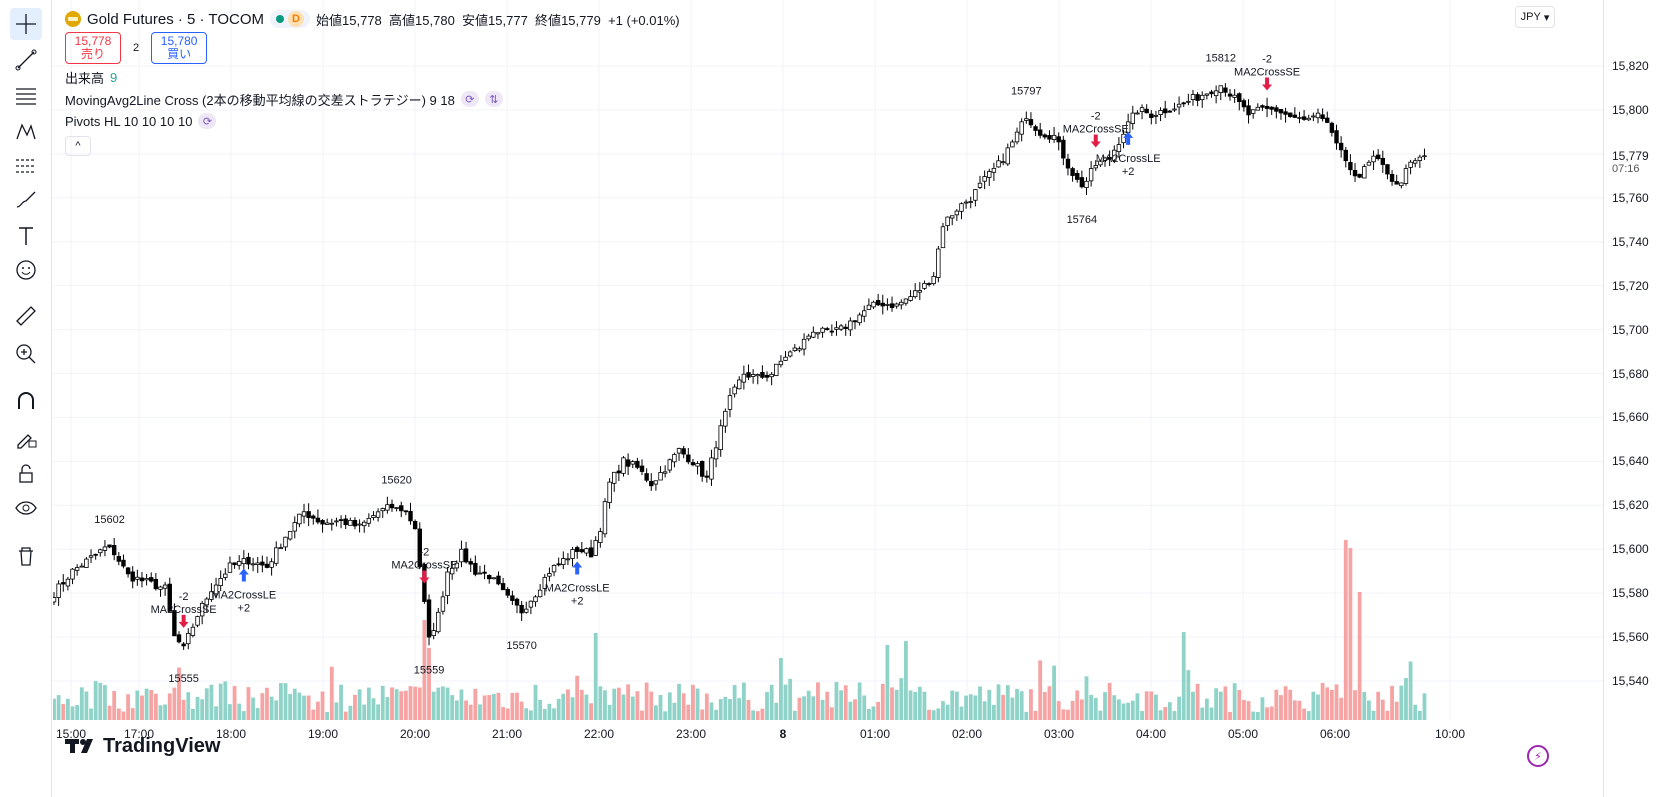  What do you see at coordinates (1243, 734) in the screenshot?
I see `time-axis-label: 05:00` at bounding box center [1243, 734].